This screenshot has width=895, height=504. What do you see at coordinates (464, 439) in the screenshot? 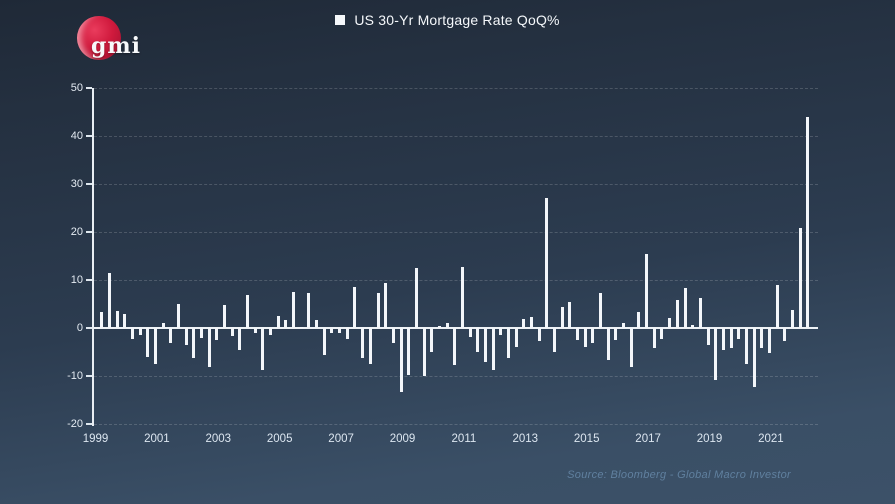
I see `x-axis-tick-label: 2011` at bounding box center [464, 439].